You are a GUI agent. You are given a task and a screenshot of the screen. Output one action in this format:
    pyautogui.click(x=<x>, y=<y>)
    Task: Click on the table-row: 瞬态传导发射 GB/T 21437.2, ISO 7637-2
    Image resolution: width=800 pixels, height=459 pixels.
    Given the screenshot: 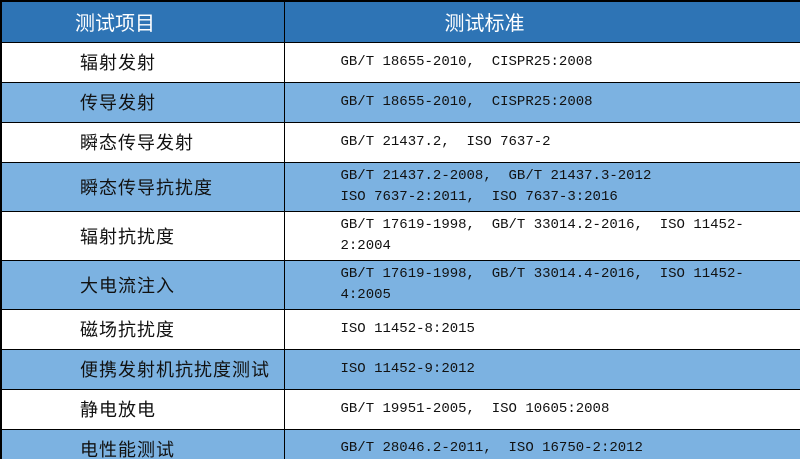 What is the action you would take?
    pyautogui.click(x=400, y=142)
    